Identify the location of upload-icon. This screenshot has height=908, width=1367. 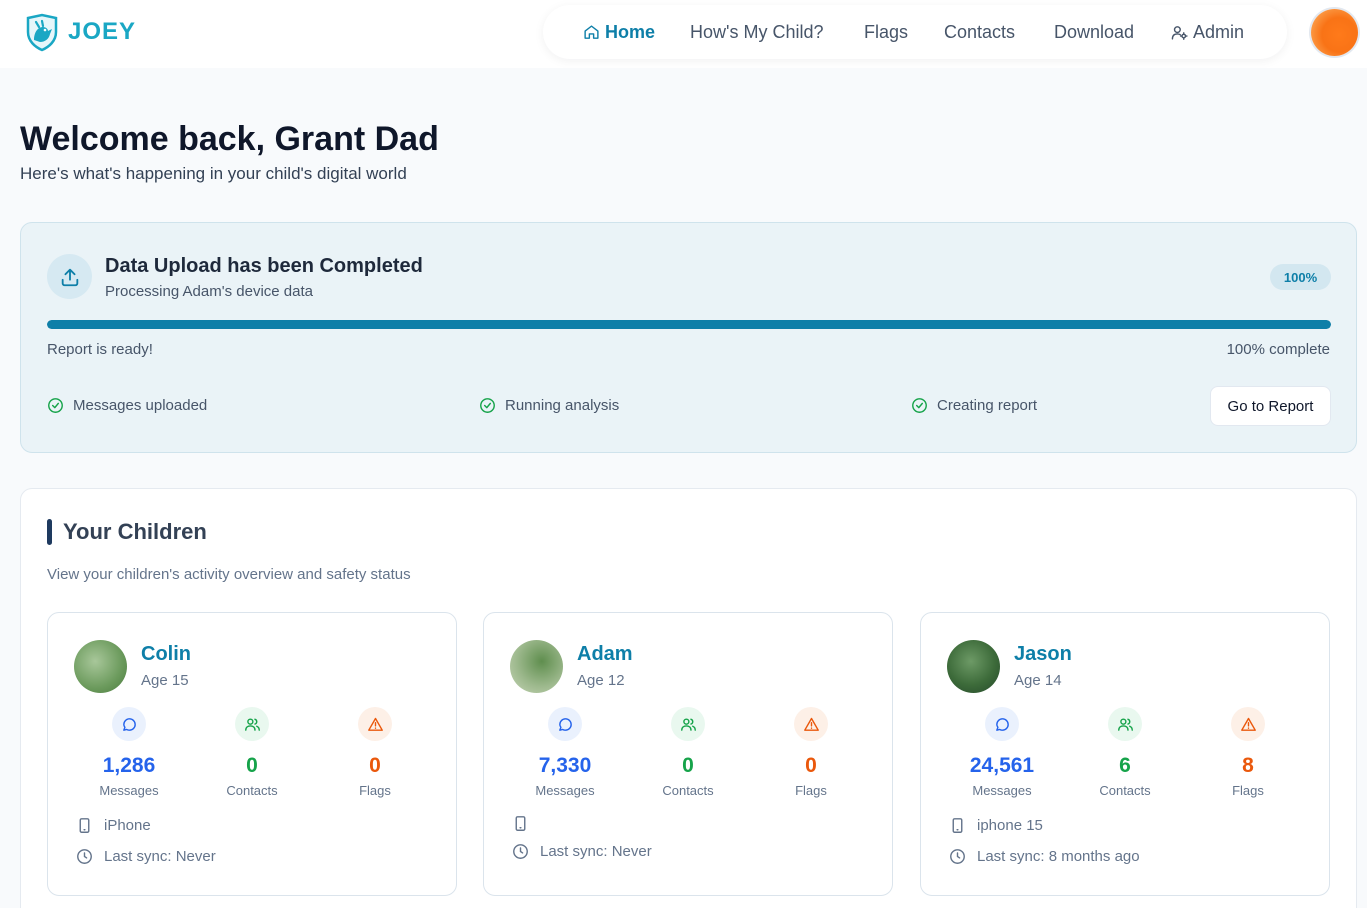
(69, 277).